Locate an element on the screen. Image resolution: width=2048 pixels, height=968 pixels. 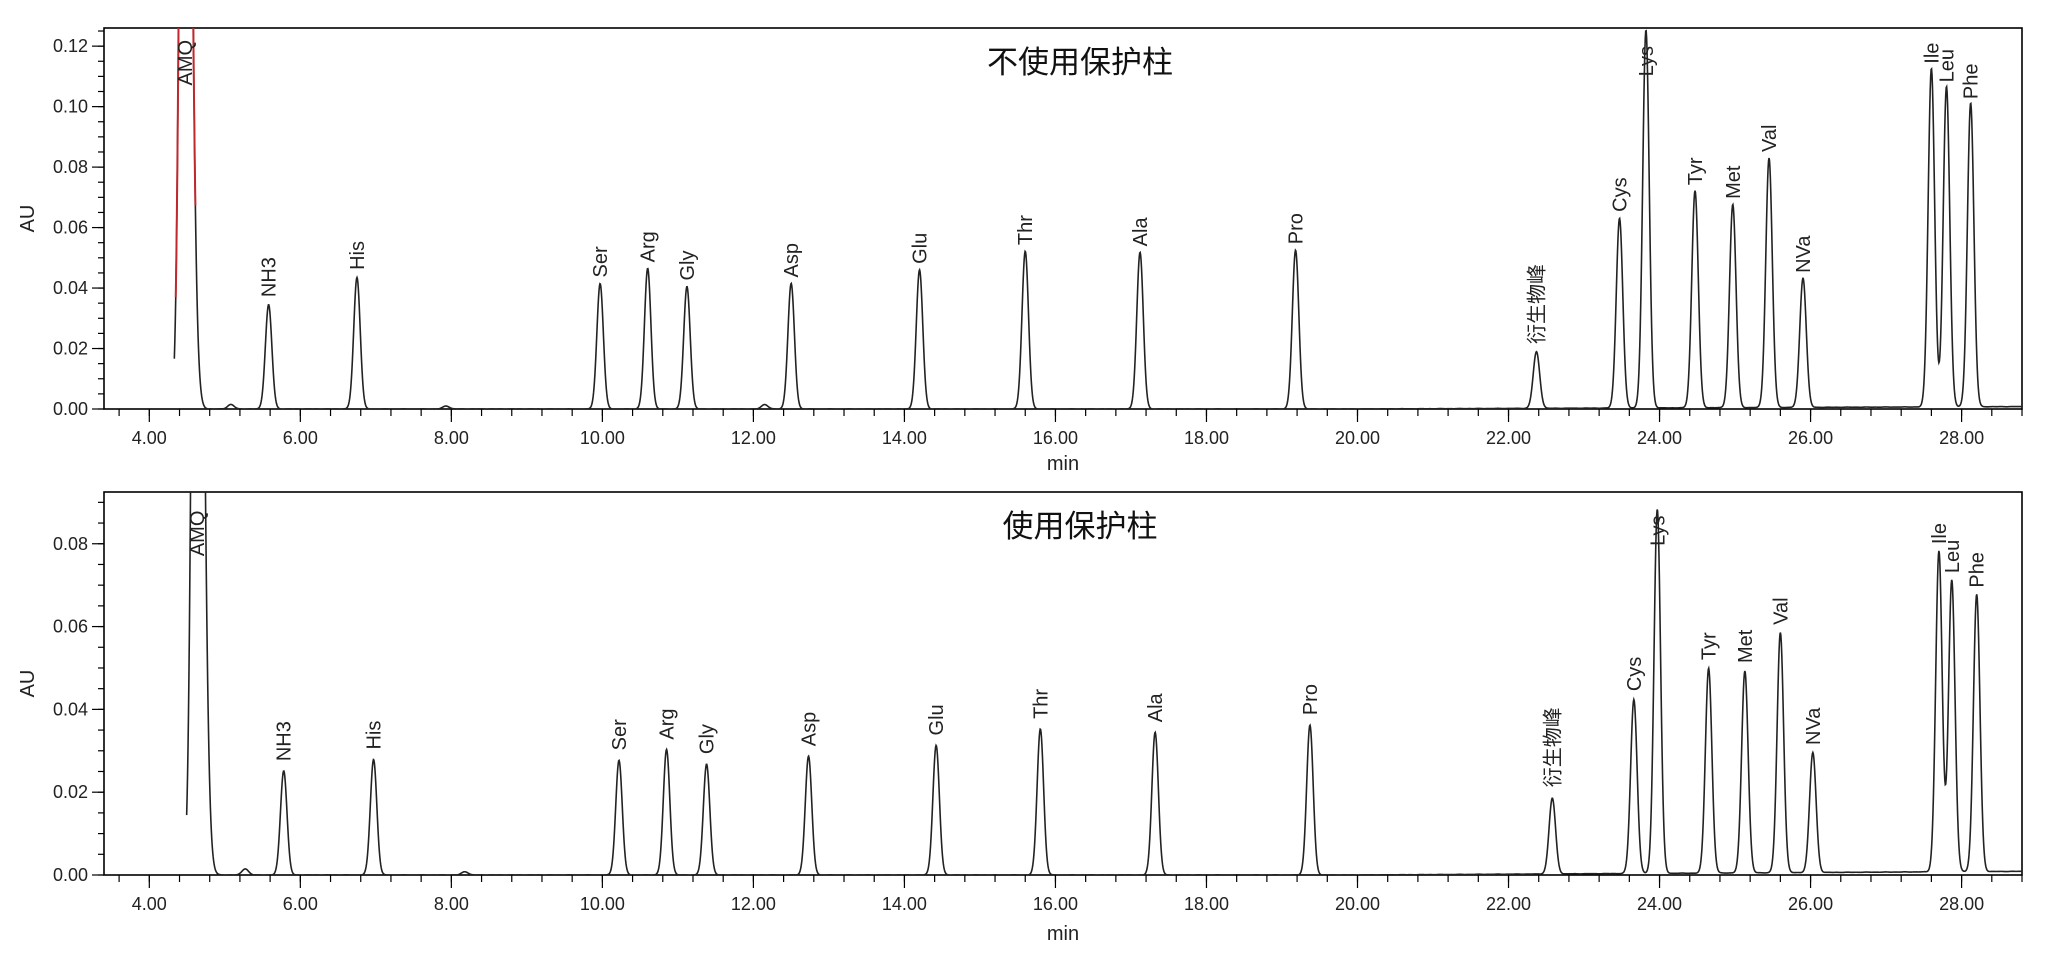
y-tick-label: 0.12 is located at coordinates (70, 46).